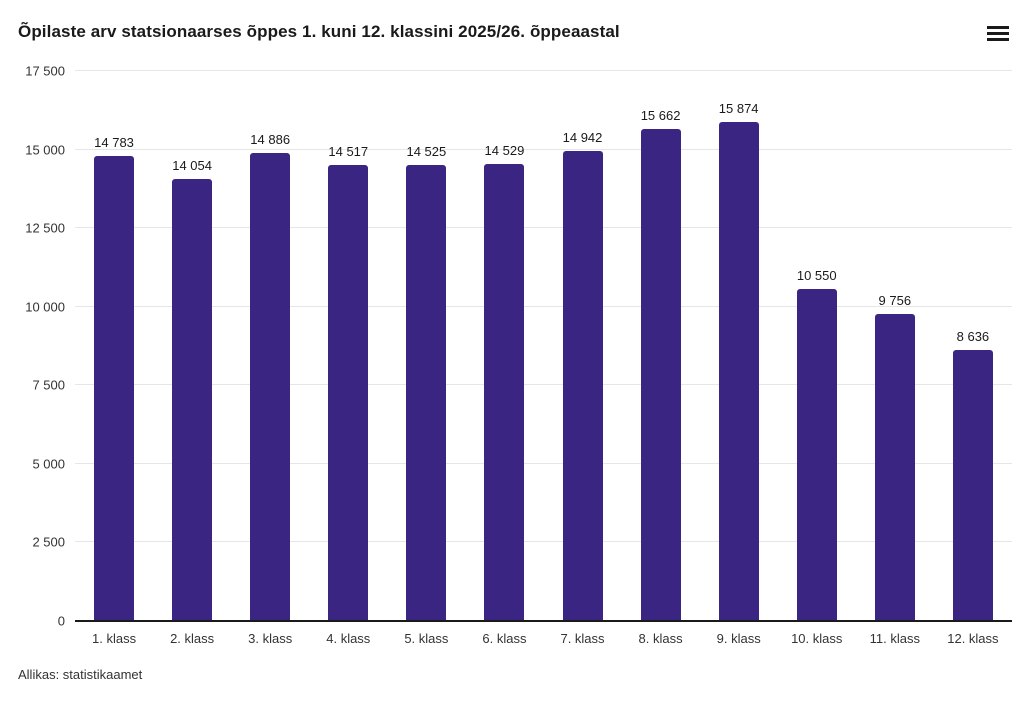 The image size is (1024, 704). I want to click on bar-5-klass, so click(426, 392).